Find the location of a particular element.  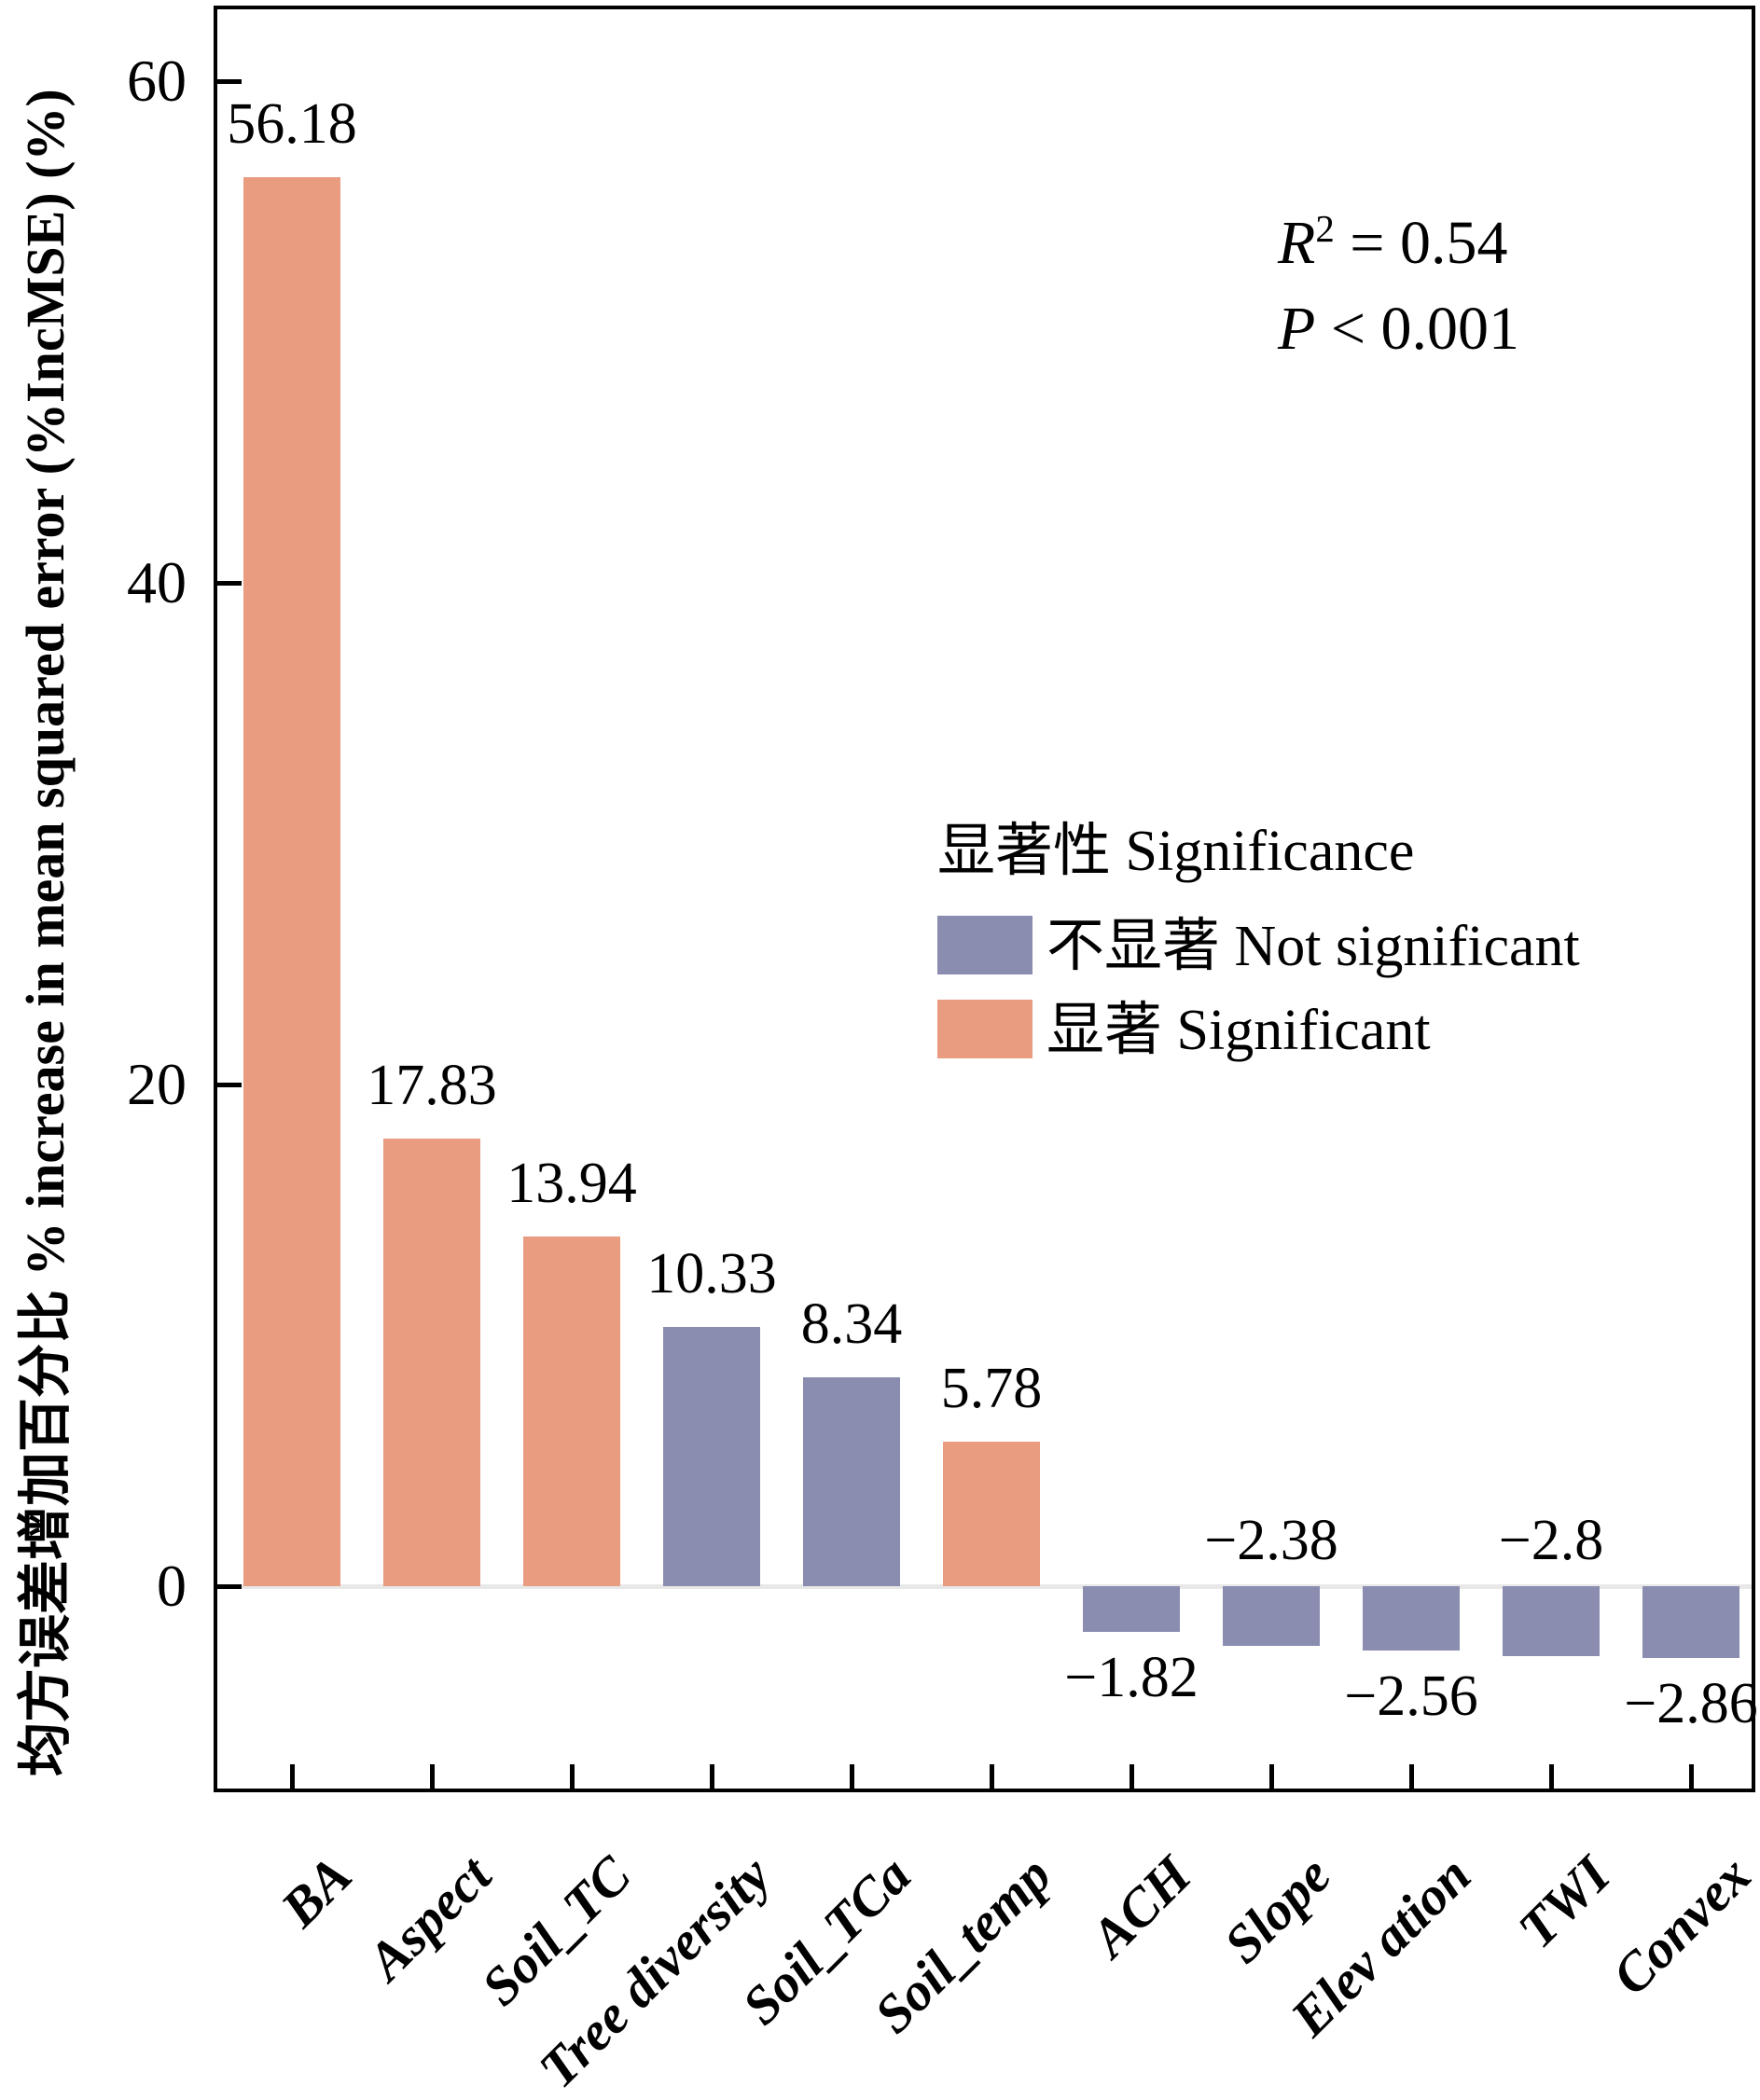

bar-Soil_temp is located at coordinates (991, 1513).